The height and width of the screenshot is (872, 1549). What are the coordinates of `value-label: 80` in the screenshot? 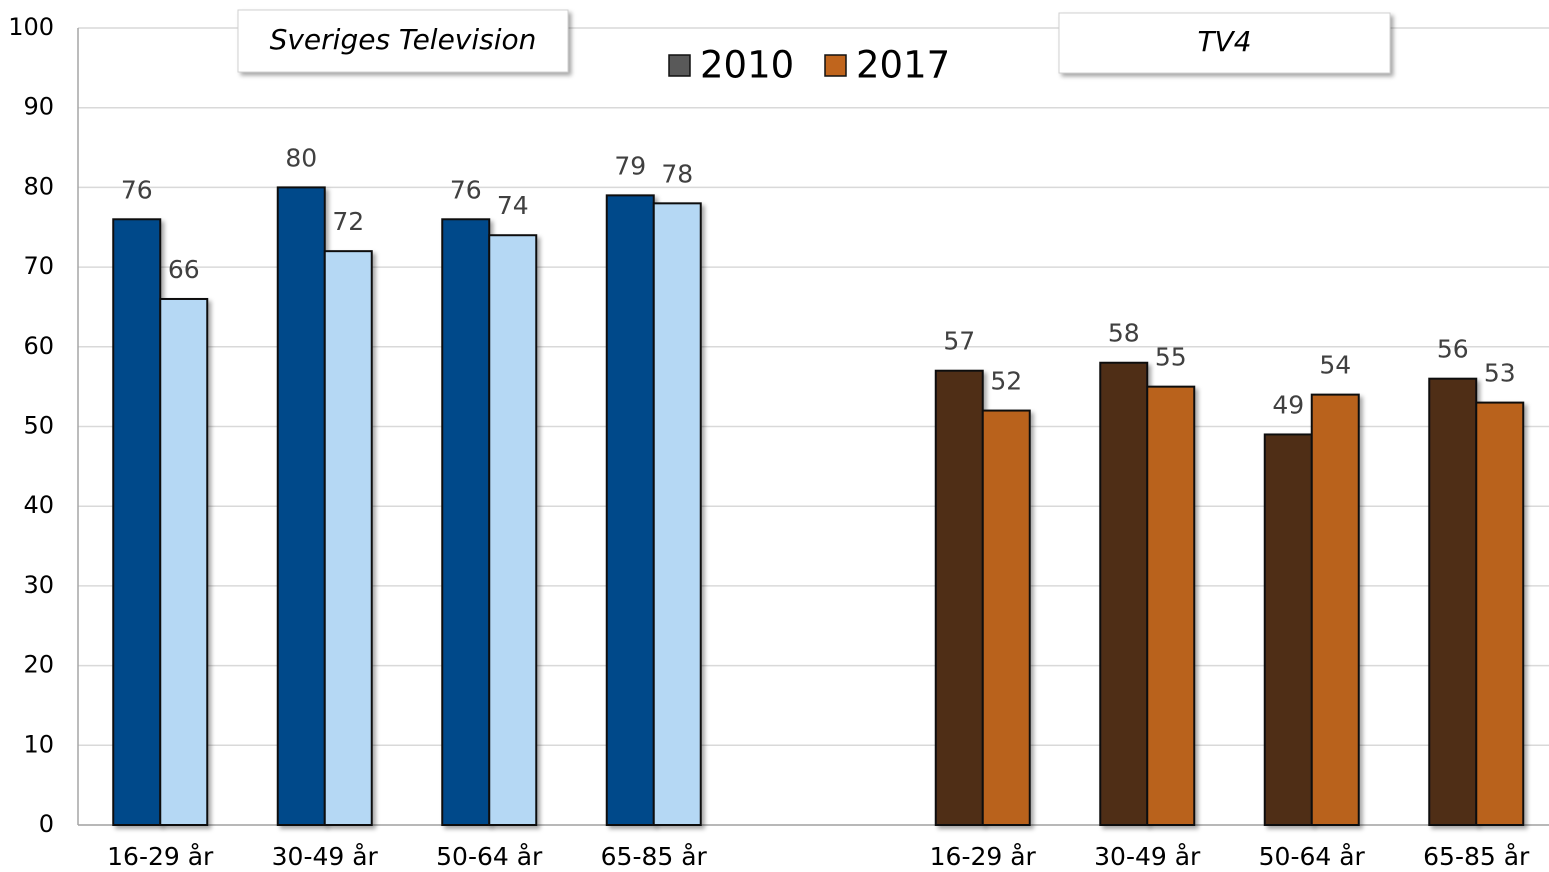 It's located at (301, 157).